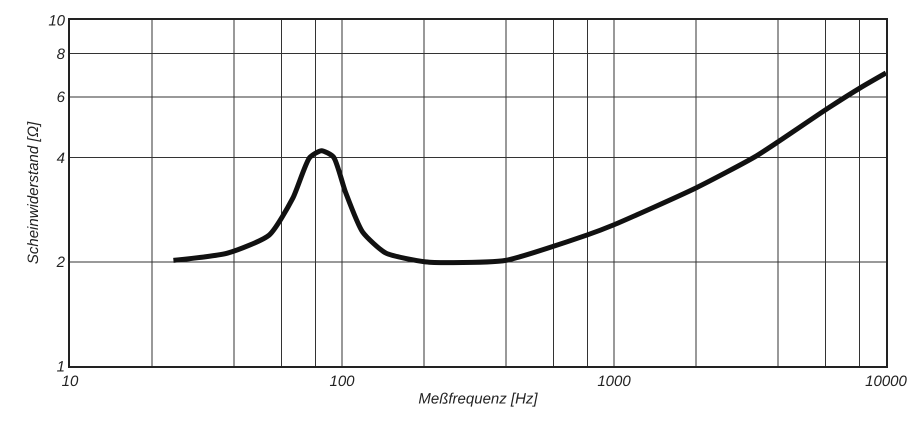  I want to click on x-axis-title: Meßfrequenz [Hz], so click(478, 399).